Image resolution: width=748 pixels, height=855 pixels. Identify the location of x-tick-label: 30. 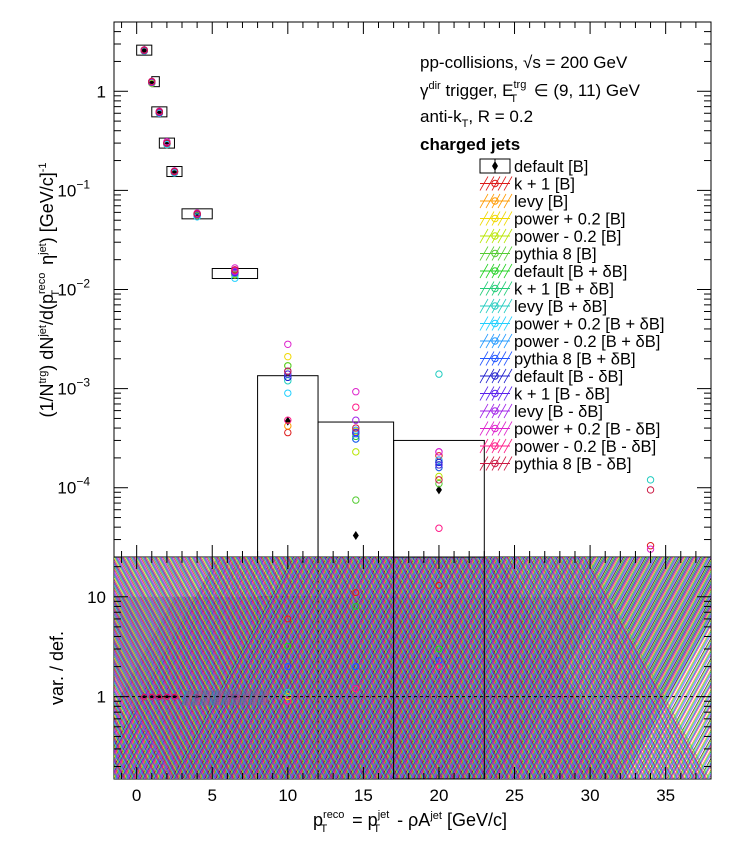
(590, 795).